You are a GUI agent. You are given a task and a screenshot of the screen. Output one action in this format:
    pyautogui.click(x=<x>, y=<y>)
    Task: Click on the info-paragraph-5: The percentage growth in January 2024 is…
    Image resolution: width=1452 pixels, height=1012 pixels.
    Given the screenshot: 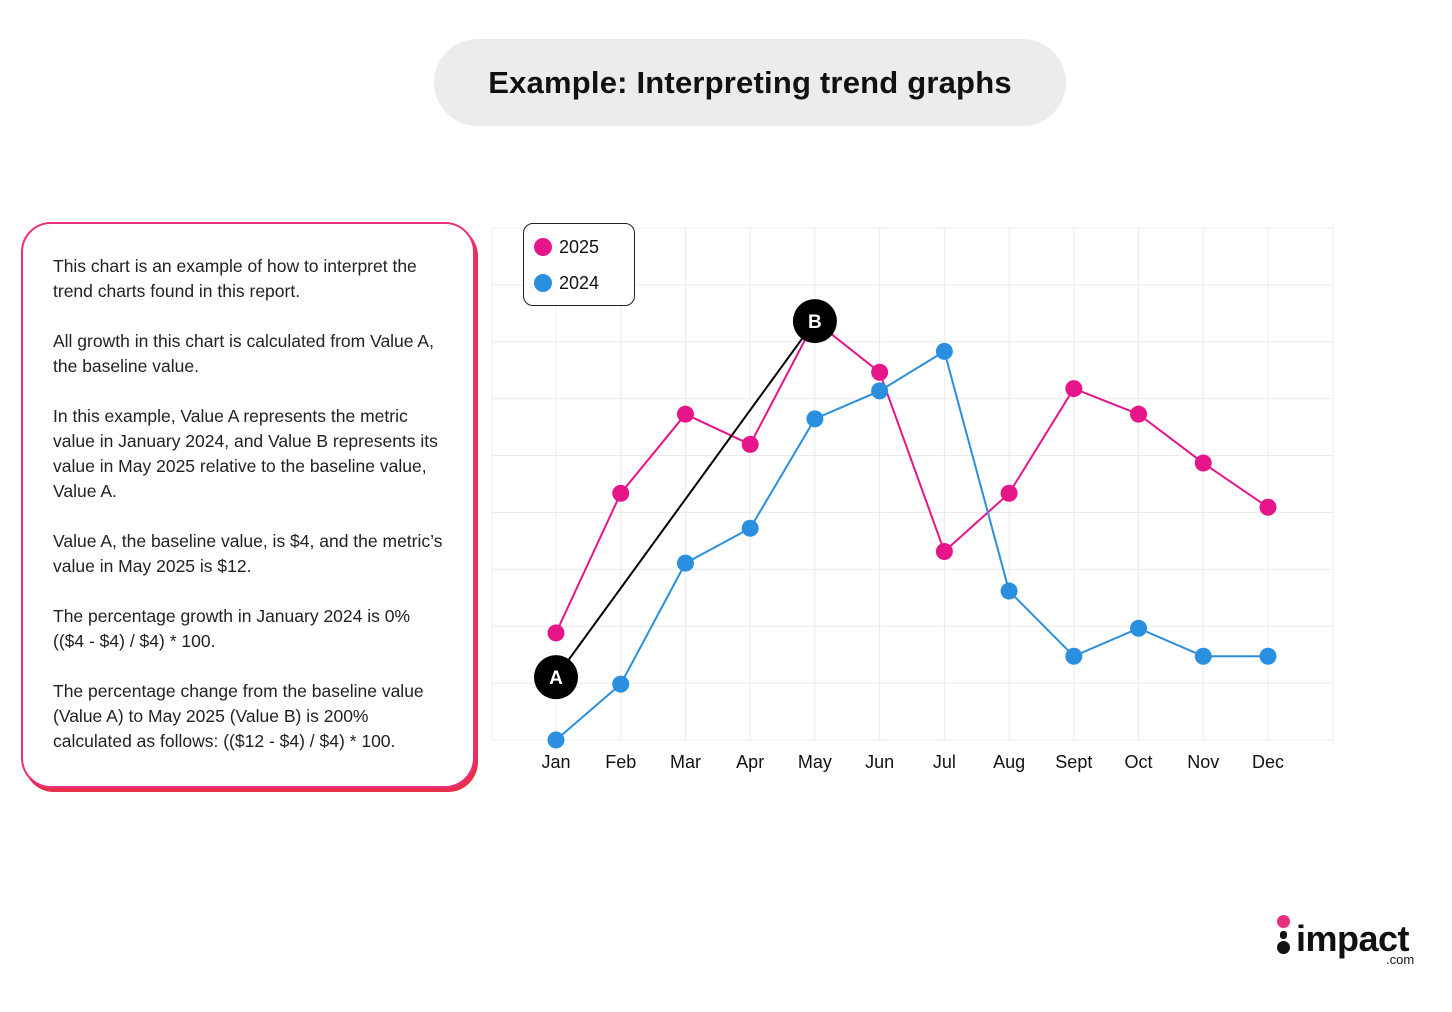 What is the action you would take?
    pyautogui.click(x=232, y=628)
    